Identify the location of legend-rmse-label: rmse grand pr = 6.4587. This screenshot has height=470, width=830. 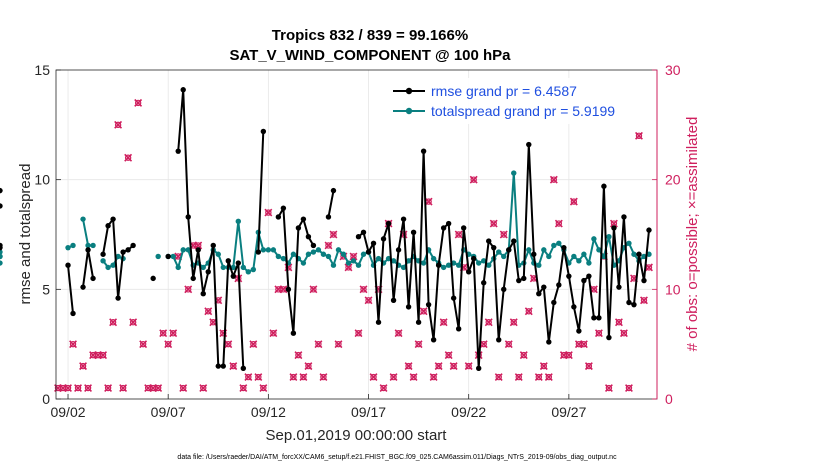
(504, 91).